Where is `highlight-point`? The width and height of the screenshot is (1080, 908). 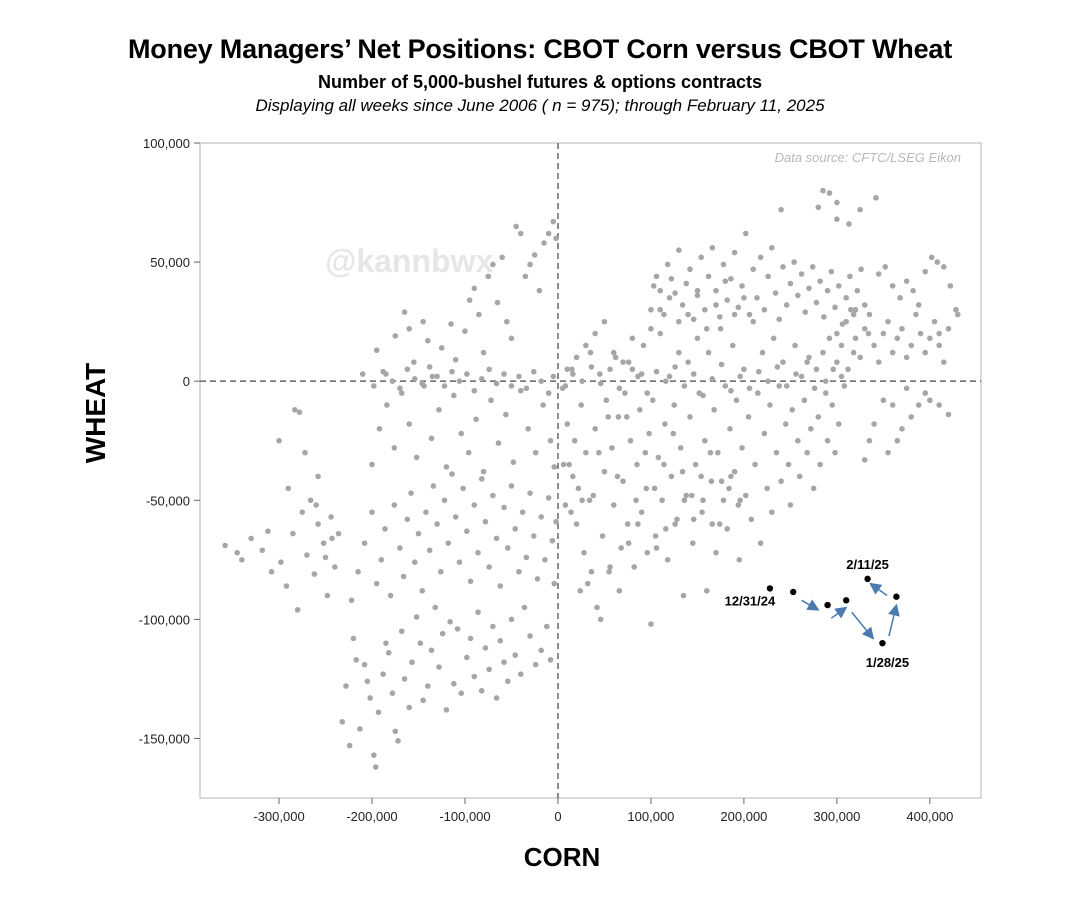 highlight-point is located at coordinates (882, 643).